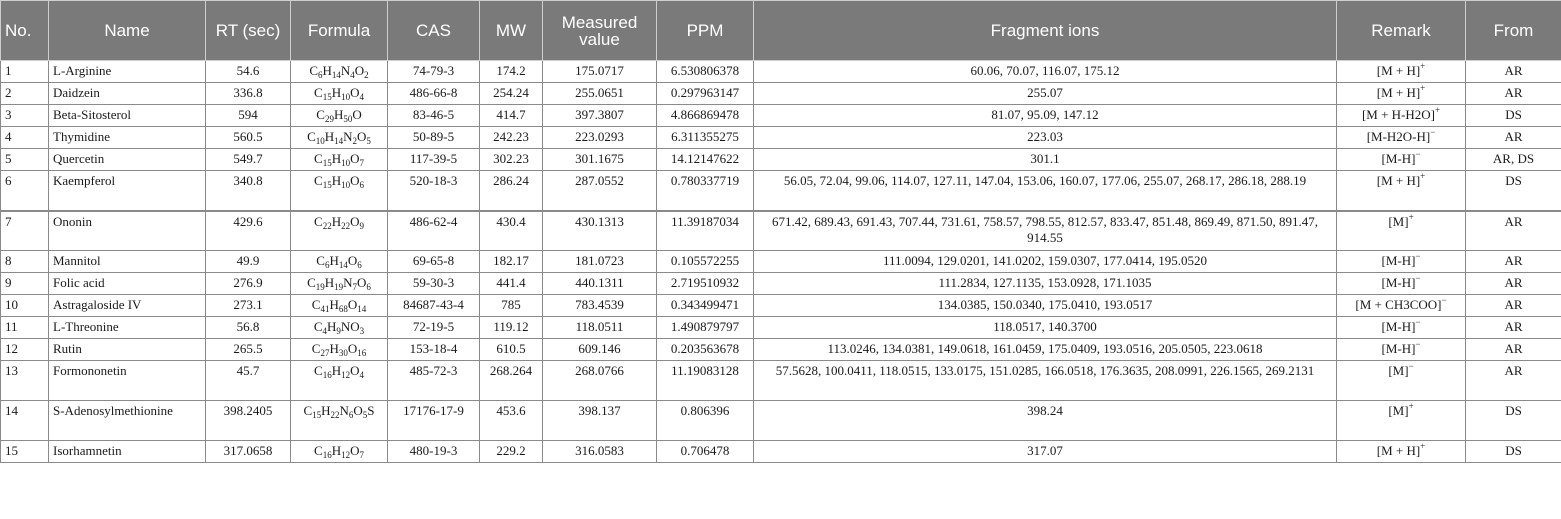 The height and width of the screenshot is (519, 1561). Describe the element at coordinates (433, 420) in the screenshot. I see `cell-cas: 17176-17-9` at that location.